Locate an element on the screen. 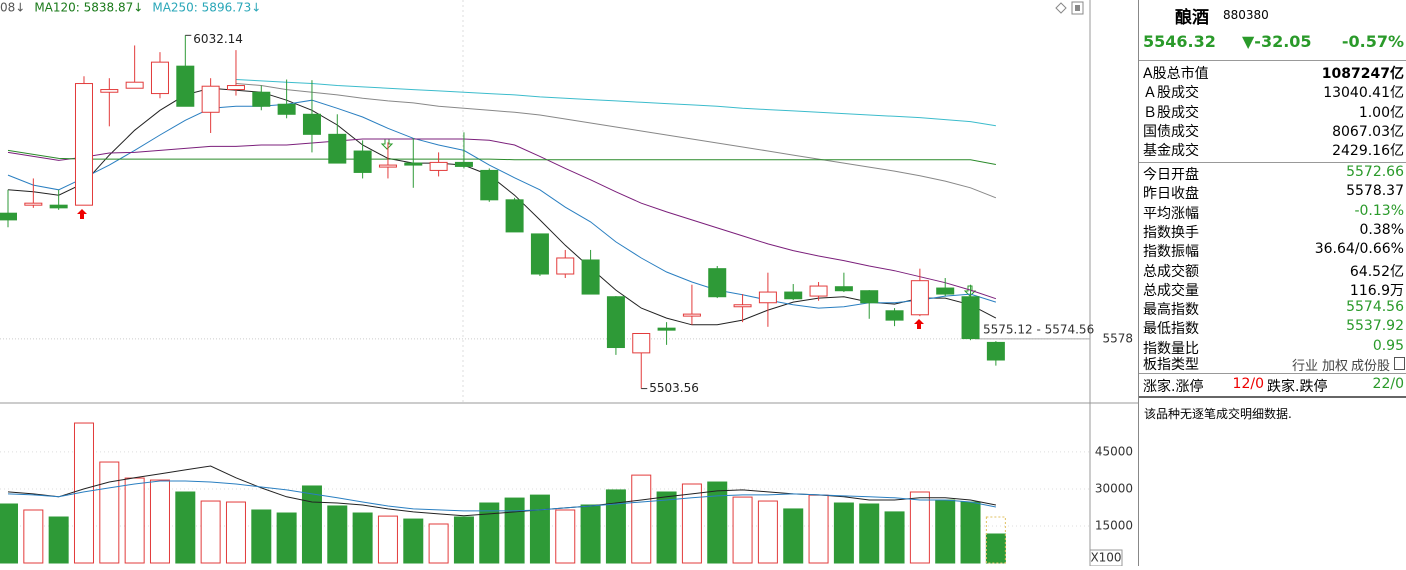 This screenshot has width=1406, height=570. row-label: 指数换手 is located at coordinates (1171, 232).